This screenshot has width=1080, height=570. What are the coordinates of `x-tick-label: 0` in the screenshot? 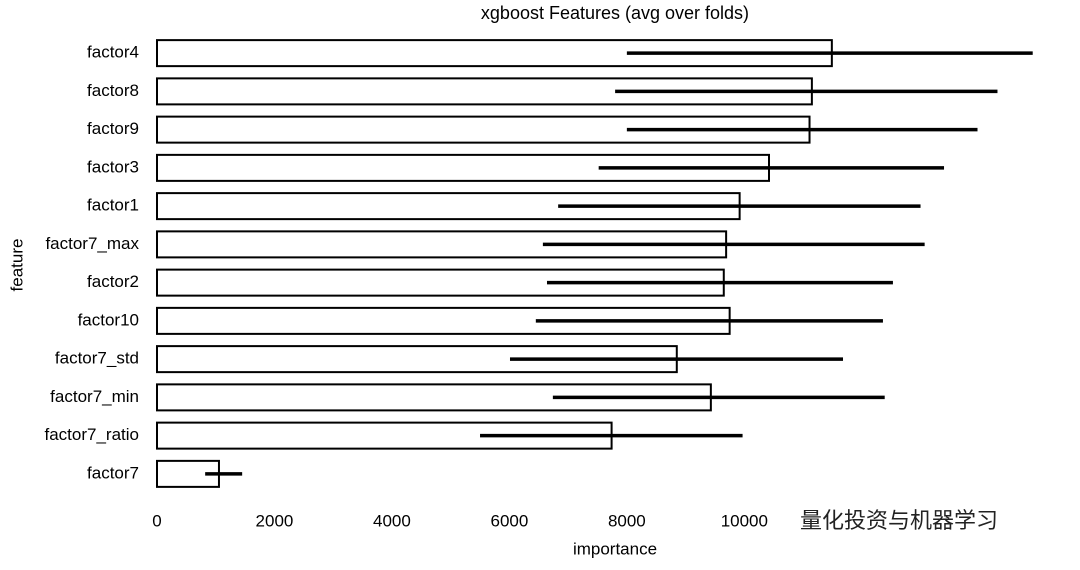 It's located at (156, 520).